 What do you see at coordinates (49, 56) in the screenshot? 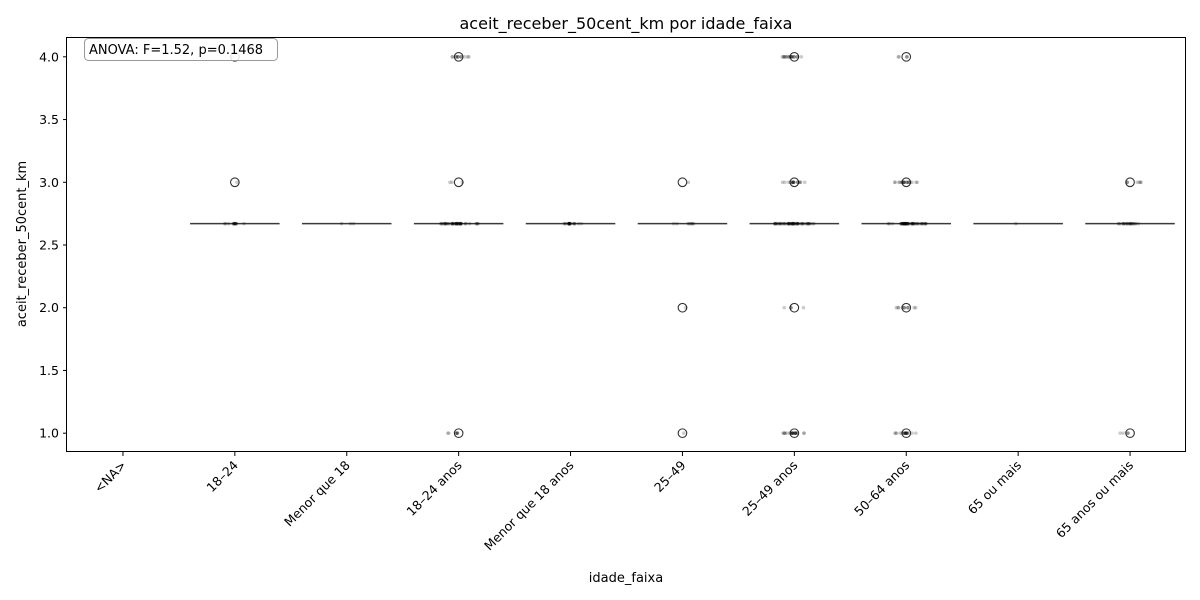
I see `y-tick-label: 4.0` at bounding box center [49, 56].